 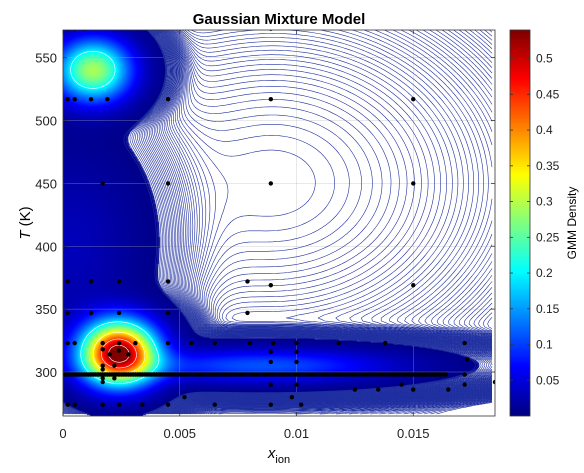 I want to click on chart-title: Gaussian Mixture Model, so click(x=279, y=19).